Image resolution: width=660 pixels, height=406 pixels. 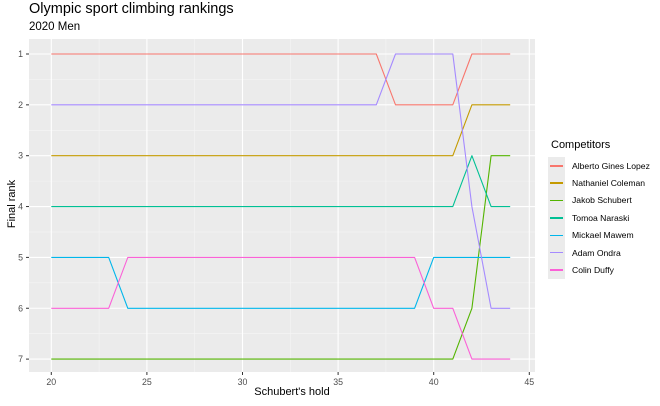 I want to click on series-line-tomoa-naraski, so click(x=281, y=181).